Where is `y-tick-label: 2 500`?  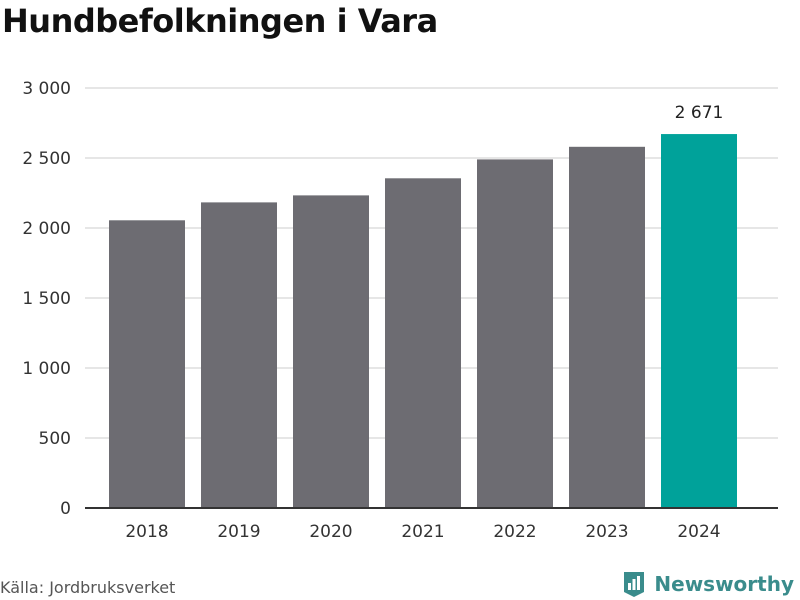 y-tick-label: 2 500 is located at coordinates (46, 159).